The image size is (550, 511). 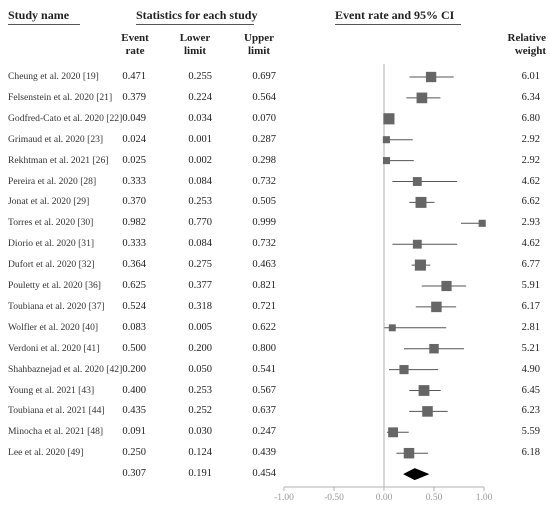 What do you see at coordinates (200, 265) in the screenshot?
I see `lower-limit-value: 0.275` at bounding box center [200, 265].